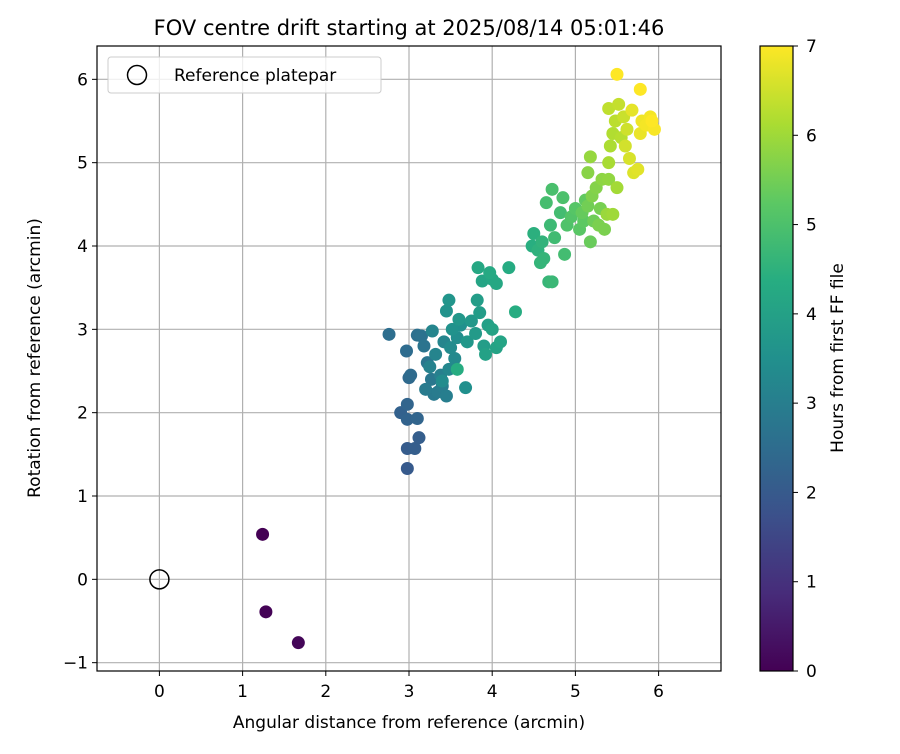 The height and width of the screenshot is (754, 900). What do you see at coordinates (811, 493) in the screenshot?
I see `colorbar-tick-label: 2` at bounding box center [811, 493].